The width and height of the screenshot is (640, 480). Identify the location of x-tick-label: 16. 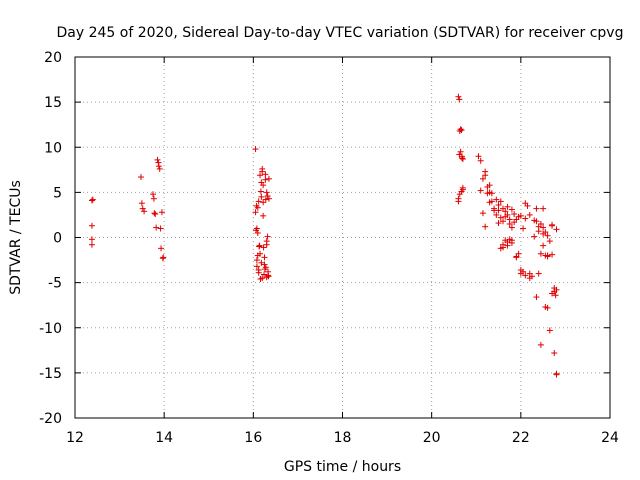
(253, 438).